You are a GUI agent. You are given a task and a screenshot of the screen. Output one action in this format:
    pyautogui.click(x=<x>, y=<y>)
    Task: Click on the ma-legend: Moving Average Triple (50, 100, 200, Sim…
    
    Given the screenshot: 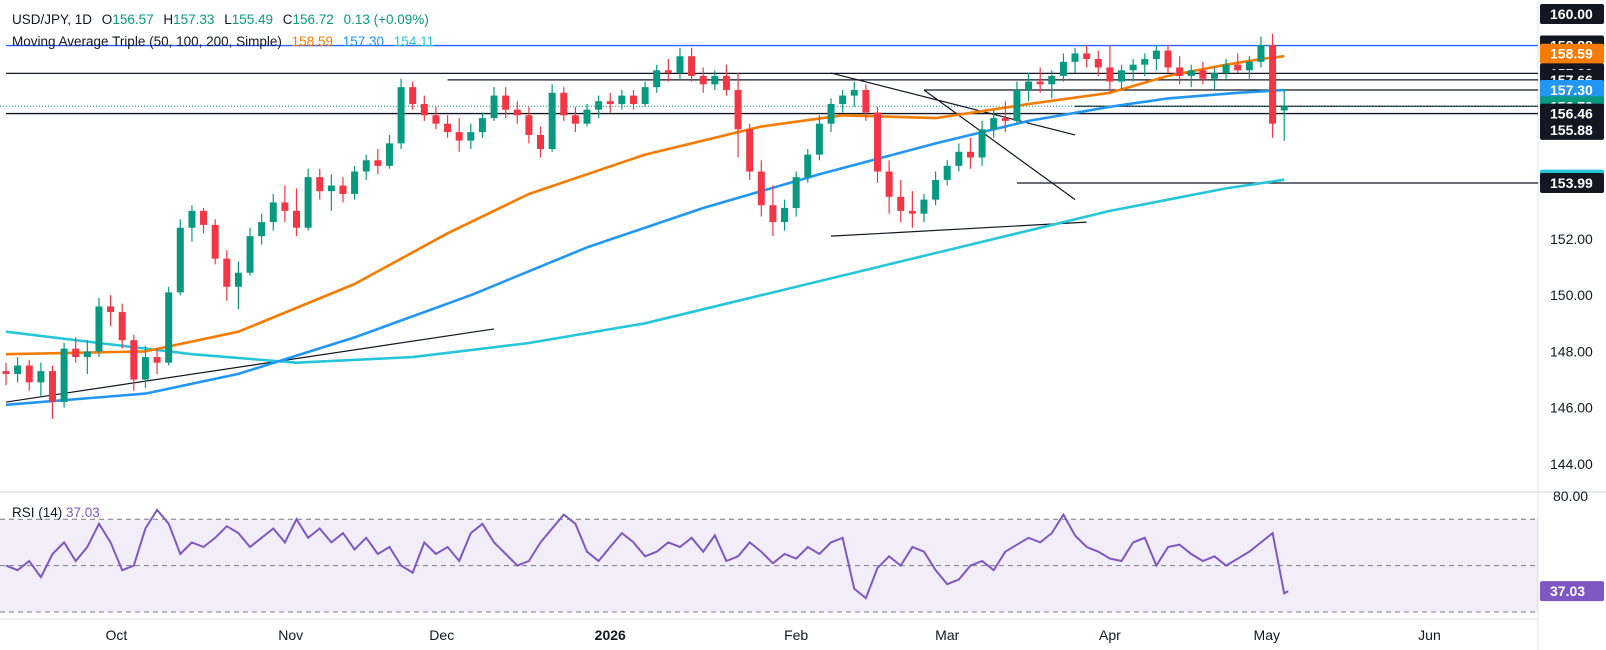 What is the action you would take?
    pyautogui.click(x=226, y=41)
    